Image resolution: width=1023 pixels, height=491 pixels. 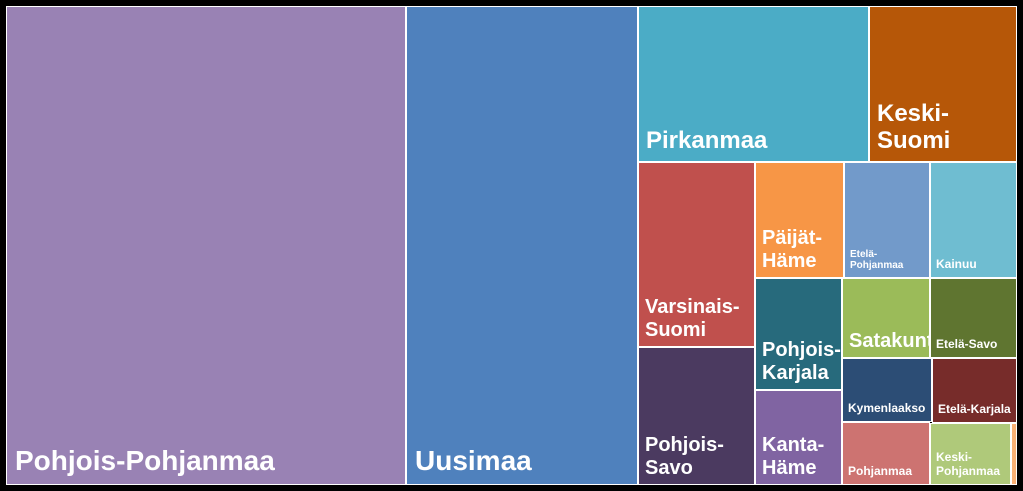 I want to click on treemap-tile: Etelä-Karjala, so click(x=974, y=390).